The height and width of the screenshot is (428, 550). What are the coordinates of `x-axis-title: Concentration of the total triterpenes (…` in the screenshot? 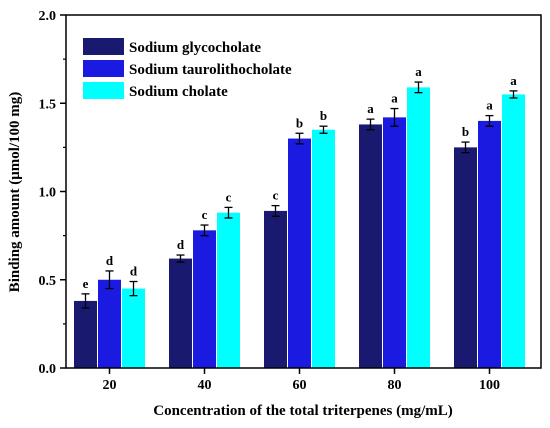 It's located at (303, 411).